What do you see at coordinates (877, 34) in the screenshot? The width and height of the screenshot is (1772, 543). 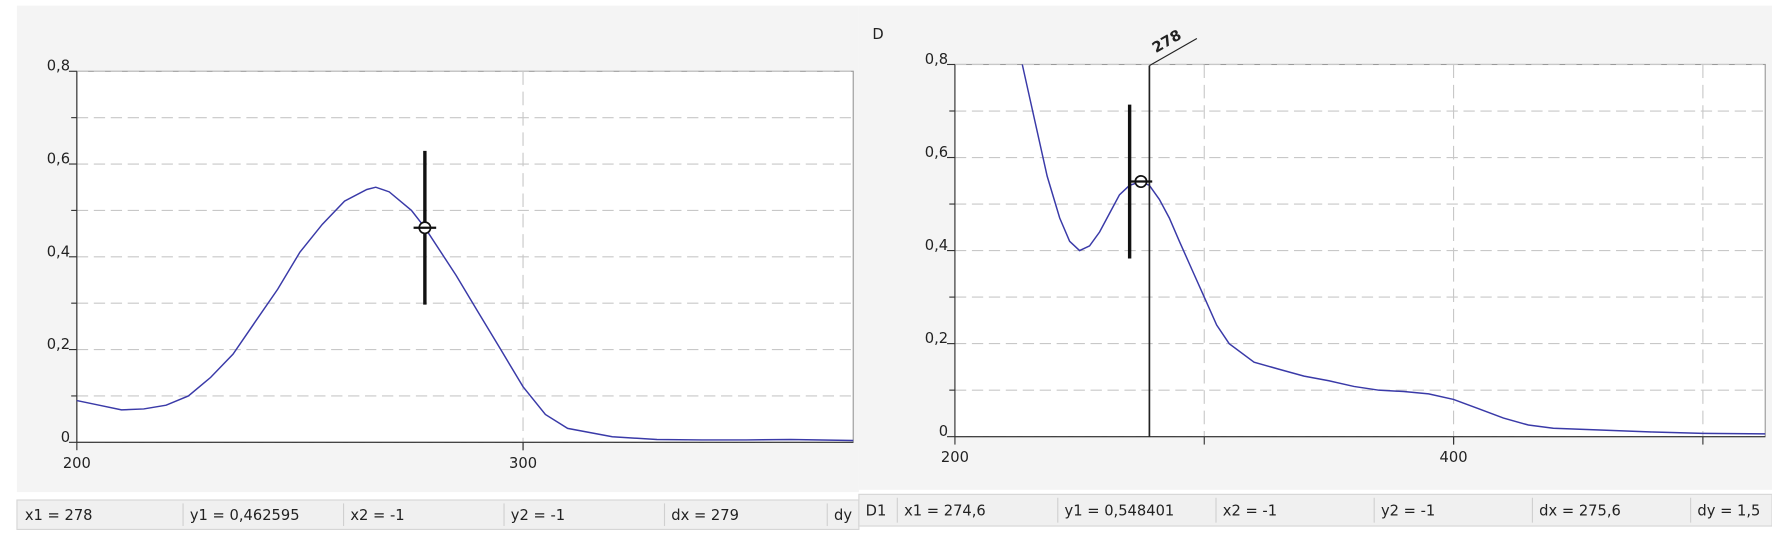 I see `chart-title: D` at bounding box center [877, 34].